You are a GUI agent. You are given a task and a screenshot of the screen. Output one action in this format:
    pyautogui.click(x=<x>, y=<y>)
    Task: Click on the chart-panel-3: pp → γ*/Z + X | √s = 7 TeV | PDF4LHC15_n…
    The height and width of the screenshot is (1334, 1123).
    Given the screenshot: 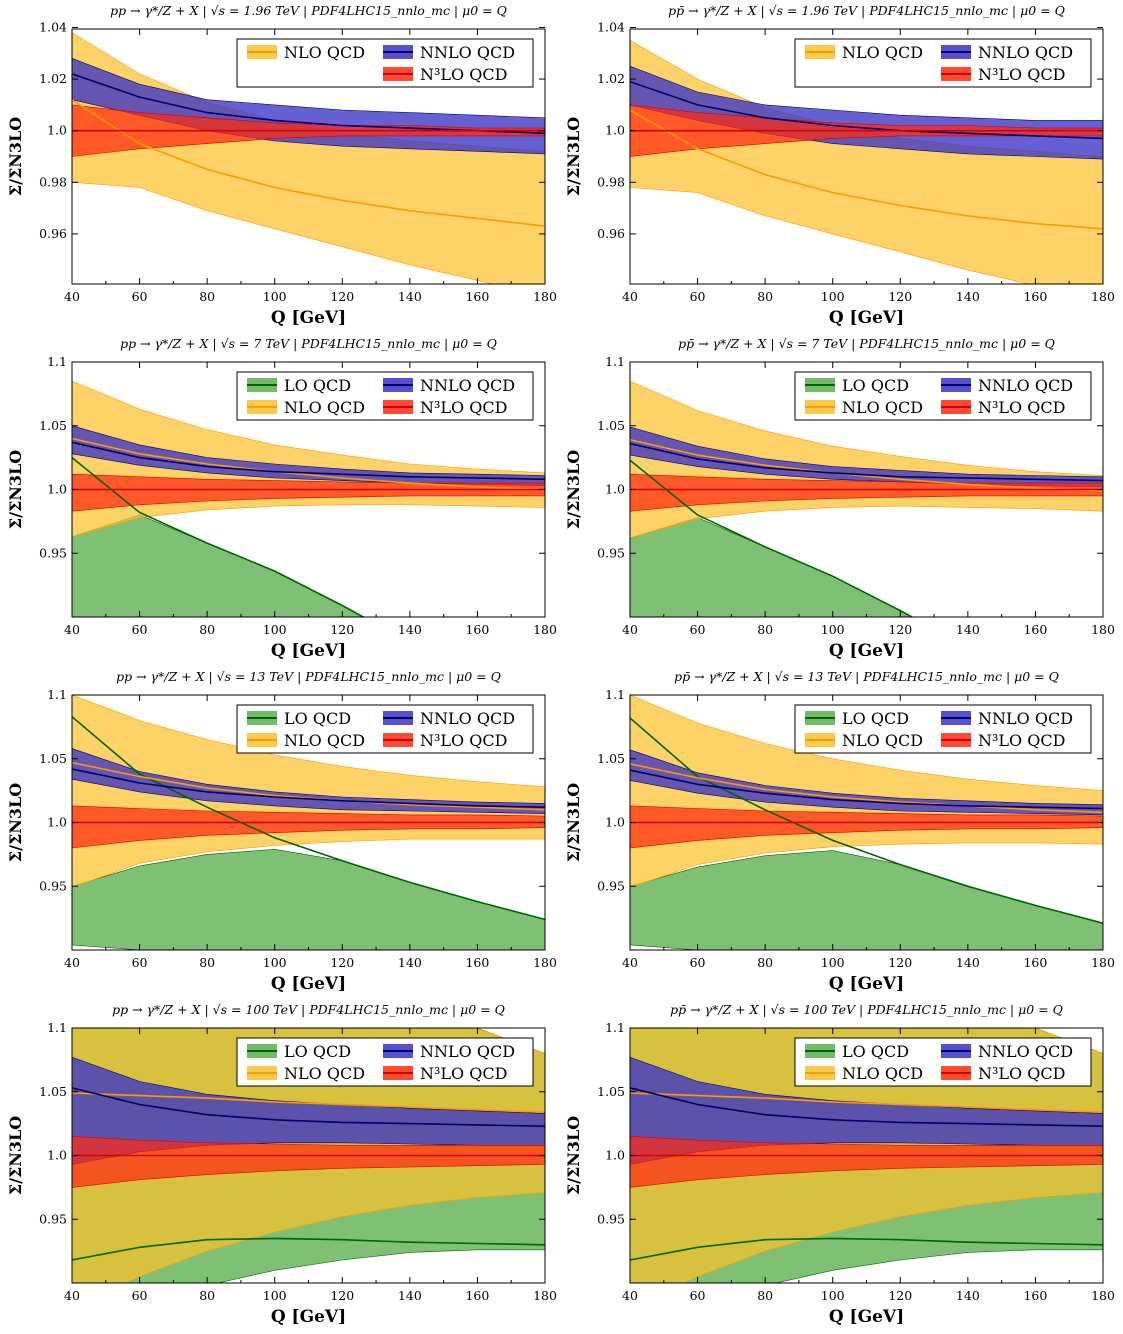 What is the action you would take?
    pyautogui.click(x=281, y=498)
    